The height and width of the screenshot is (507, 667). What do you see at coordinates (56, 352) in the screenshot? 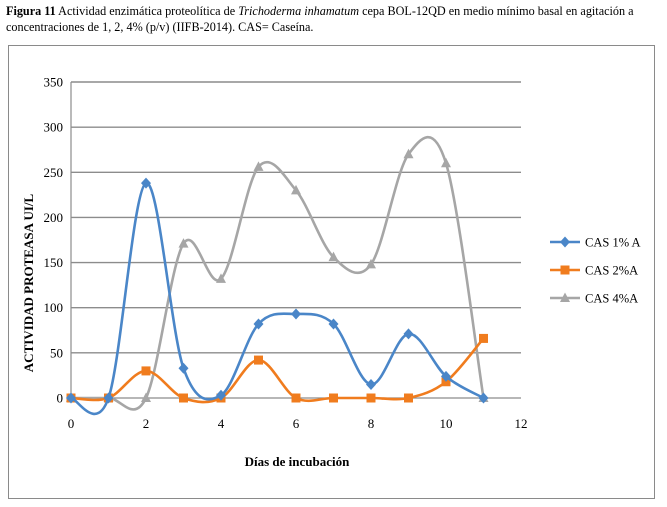
I see `y-tick-label: 50` at bounding box center [56, 352].